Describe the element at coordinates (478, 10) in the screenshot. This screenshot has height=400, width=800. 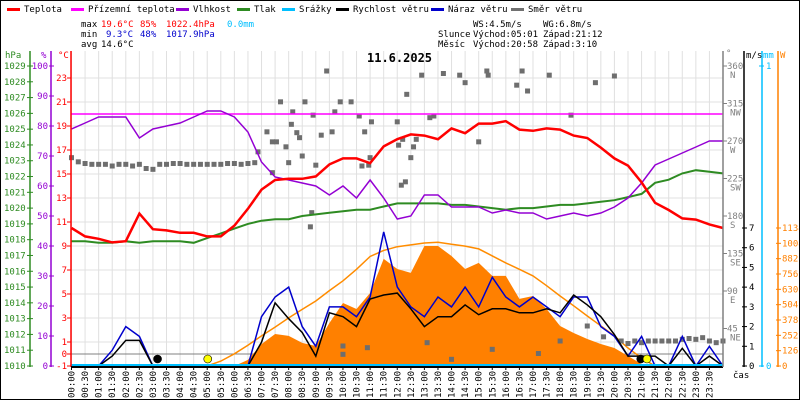
I see `legend-label: Náraz větru` at that location.